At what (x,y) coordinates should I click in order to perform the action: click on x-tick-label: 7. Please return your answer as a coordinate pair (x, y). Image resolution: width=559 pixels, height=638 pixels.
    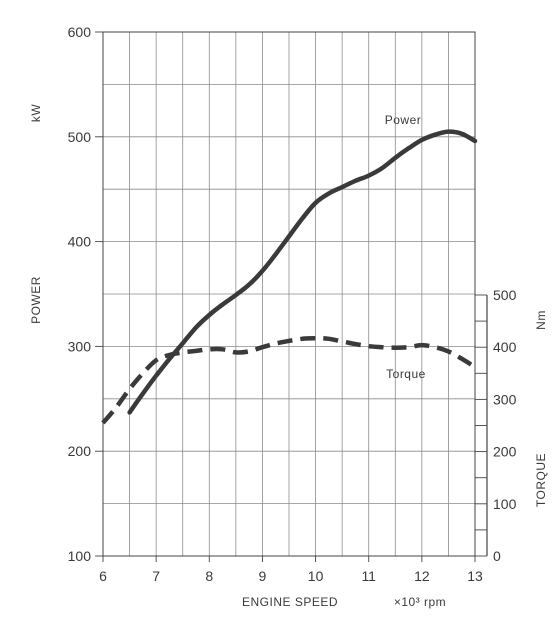
    Looking at the image, I should click on (156, 576).